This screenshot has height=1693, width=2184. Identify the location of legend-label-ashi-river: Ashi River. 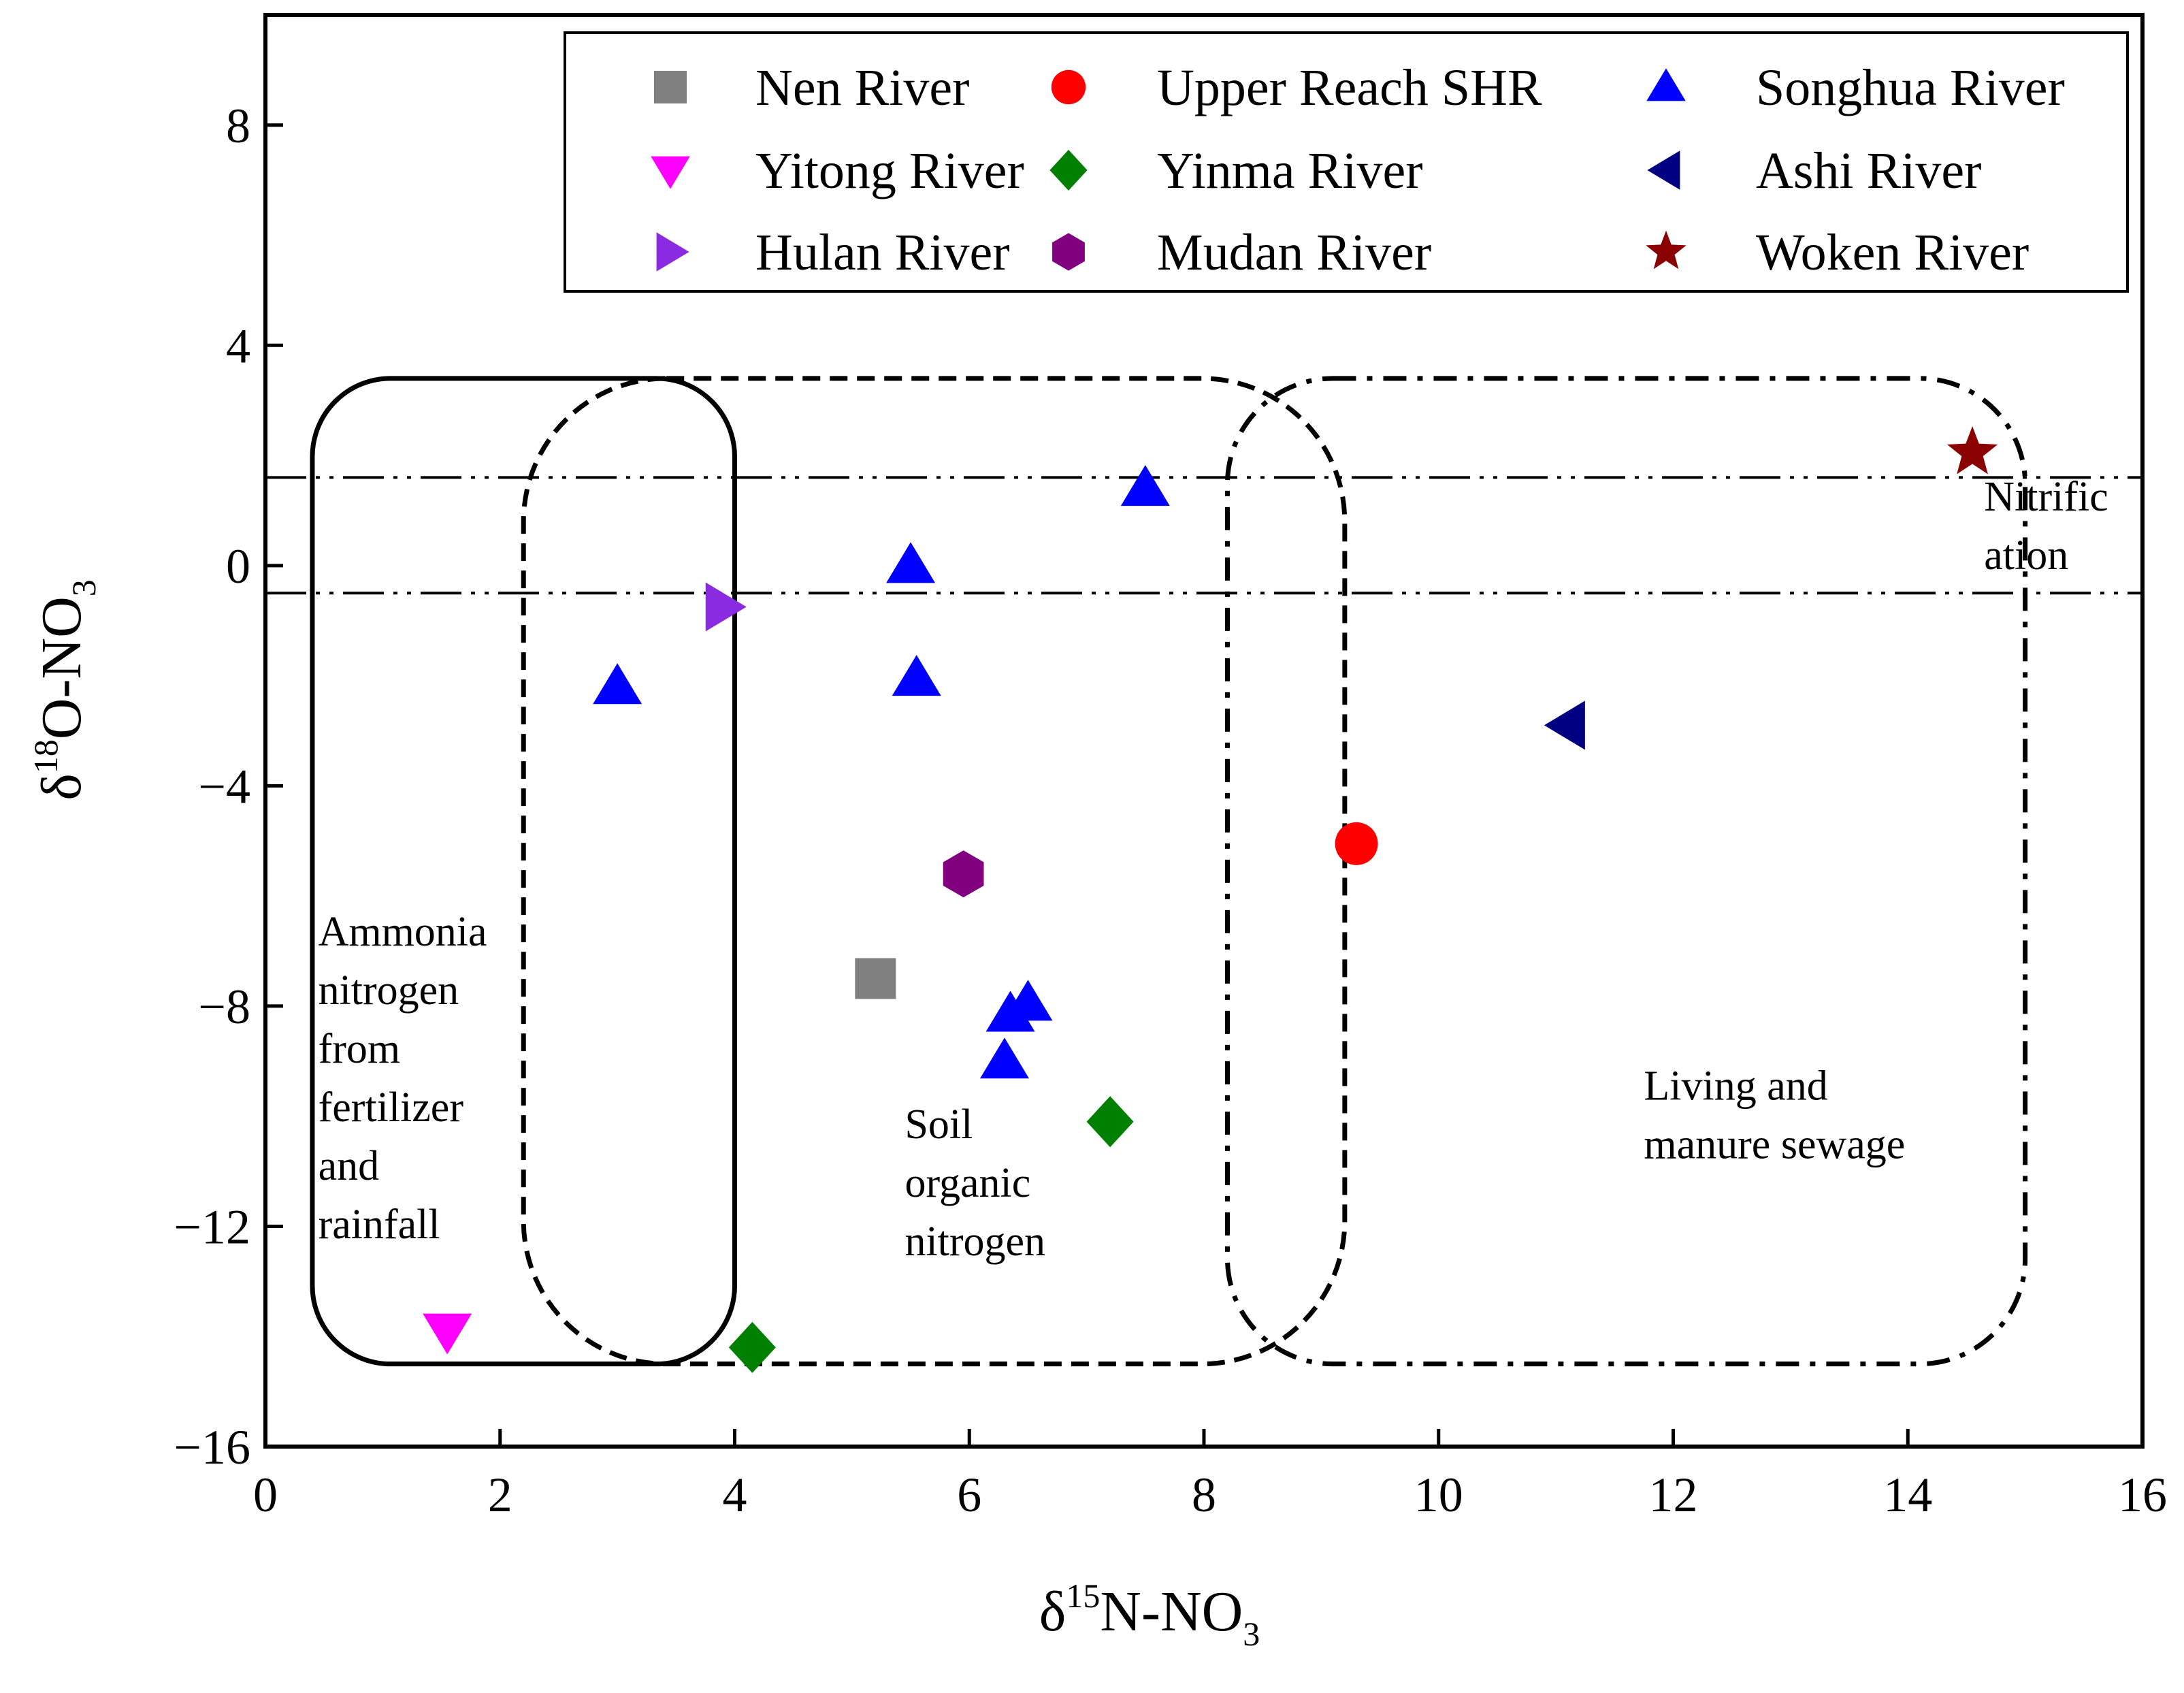
(1868, 170).